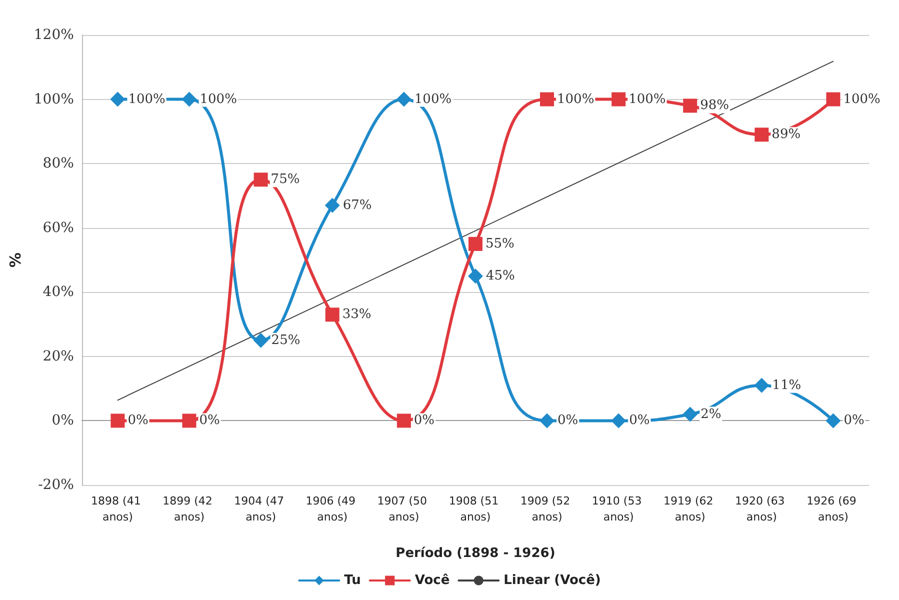 The image size is (899, 600). I want to click on x-tick-label: 1898 (41 anos), so click(117, 509).